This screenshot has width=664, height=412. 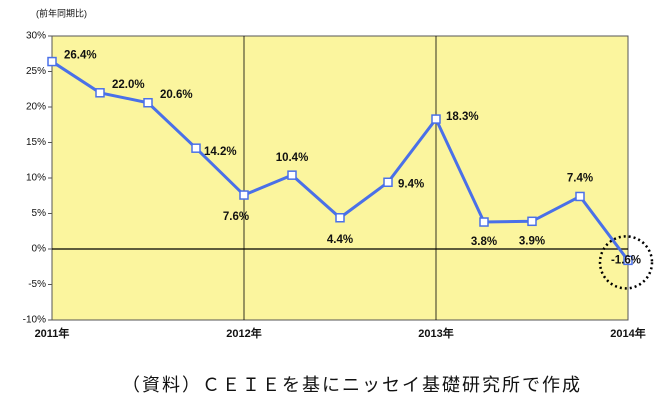 I want to click on y-tick-label: 5%, so click(x=39, y=213).